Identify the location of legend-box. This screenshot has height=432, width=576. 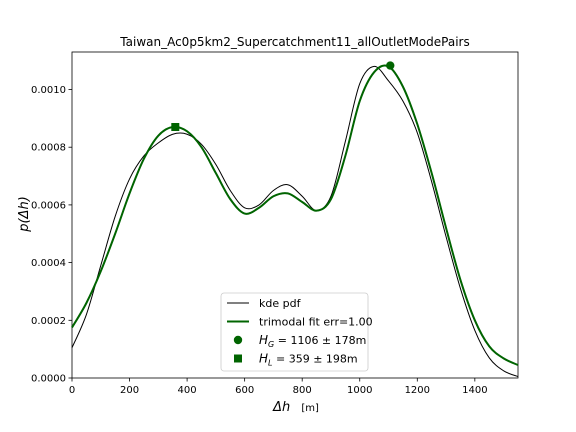
(294, 332).